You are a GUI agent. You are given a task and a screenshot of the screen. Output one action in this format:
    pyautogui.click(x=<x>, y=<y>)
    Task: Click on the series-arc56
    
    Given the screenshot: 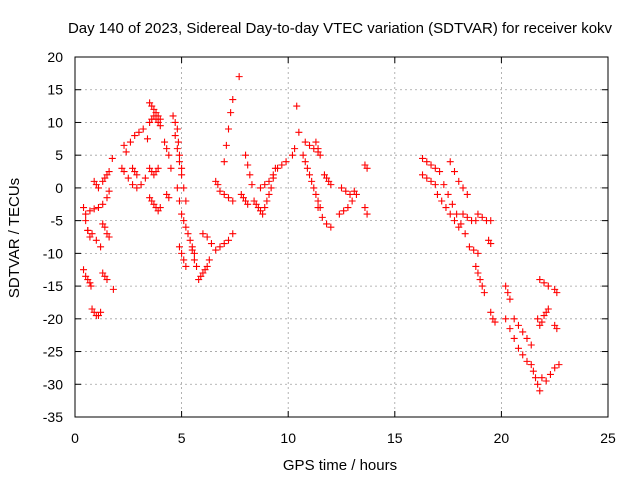 What is the action you would take?
    pyautogui.click(x=493, y=317)
    